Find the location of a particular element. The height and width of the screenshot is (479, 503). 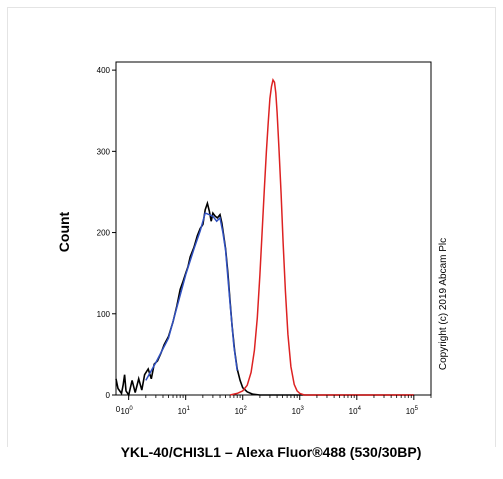

y-tick-label: 200 is located at coordinates (104, 233).